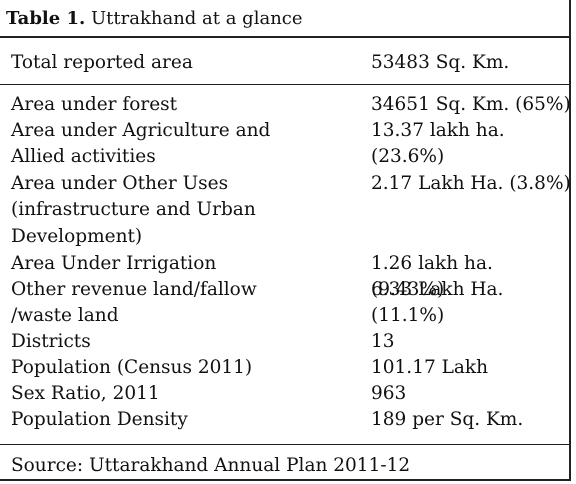  I want to click on row-label: Area under forest, so click(94, 104).